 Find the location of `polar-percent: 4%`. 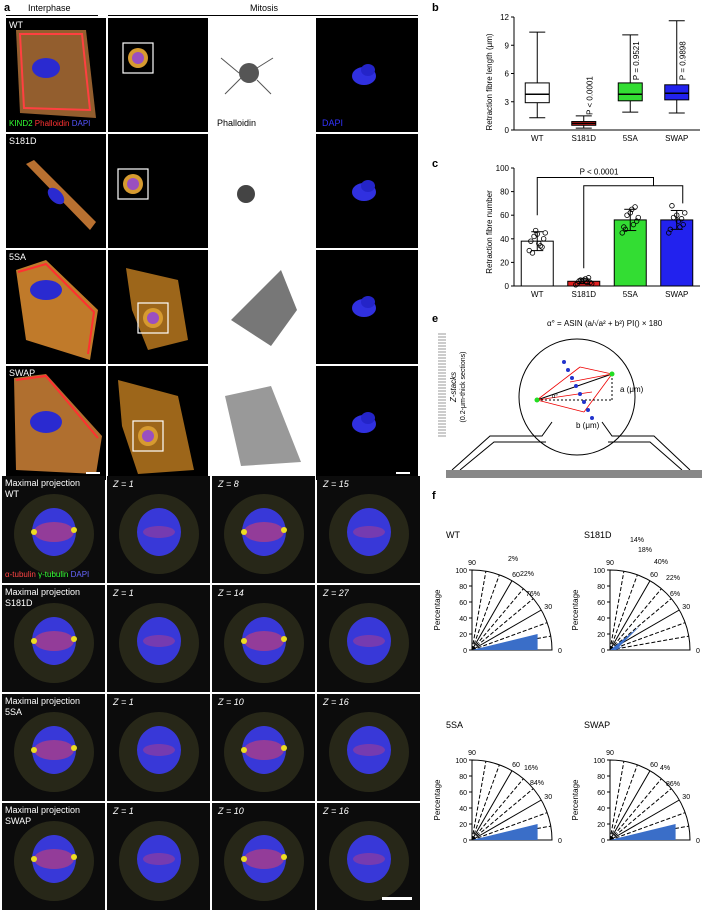

polar-percent: 4% is located at coordinates (665, 768).